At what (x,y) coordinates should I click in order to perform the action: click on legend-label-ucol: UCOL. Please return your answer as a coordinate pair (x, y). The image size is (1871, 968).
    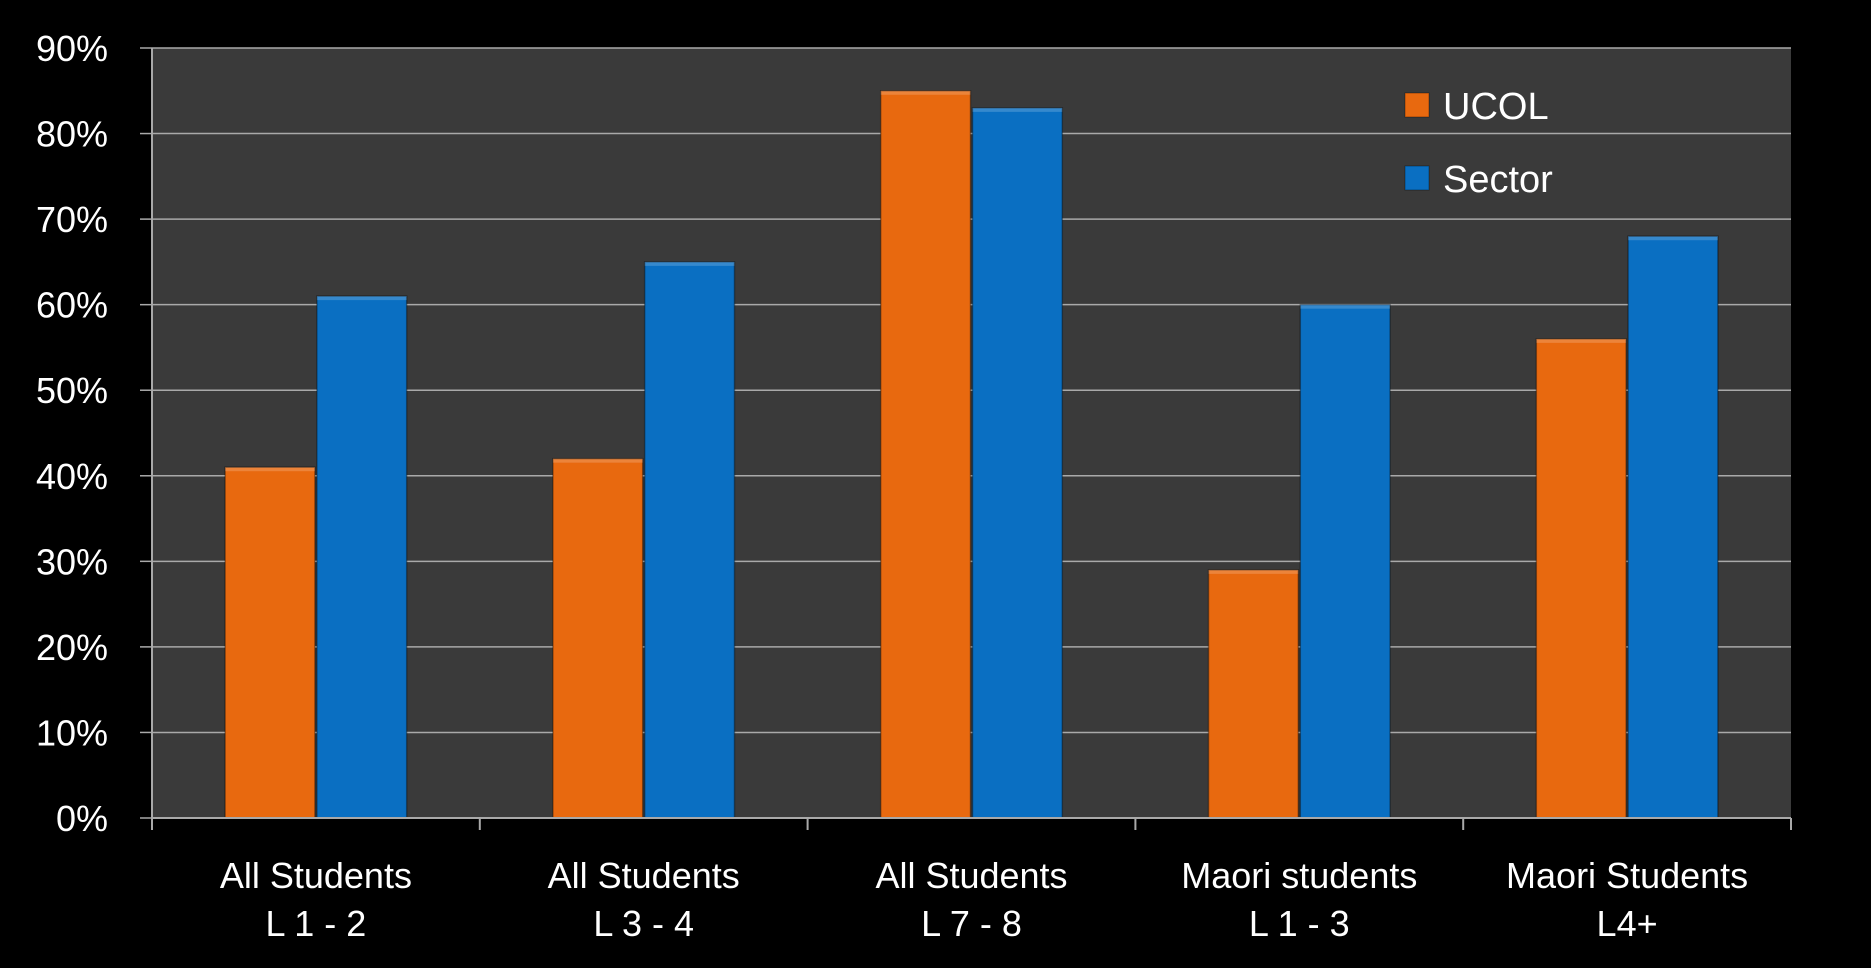
    Looking at the image, I should click on (1496, 107).